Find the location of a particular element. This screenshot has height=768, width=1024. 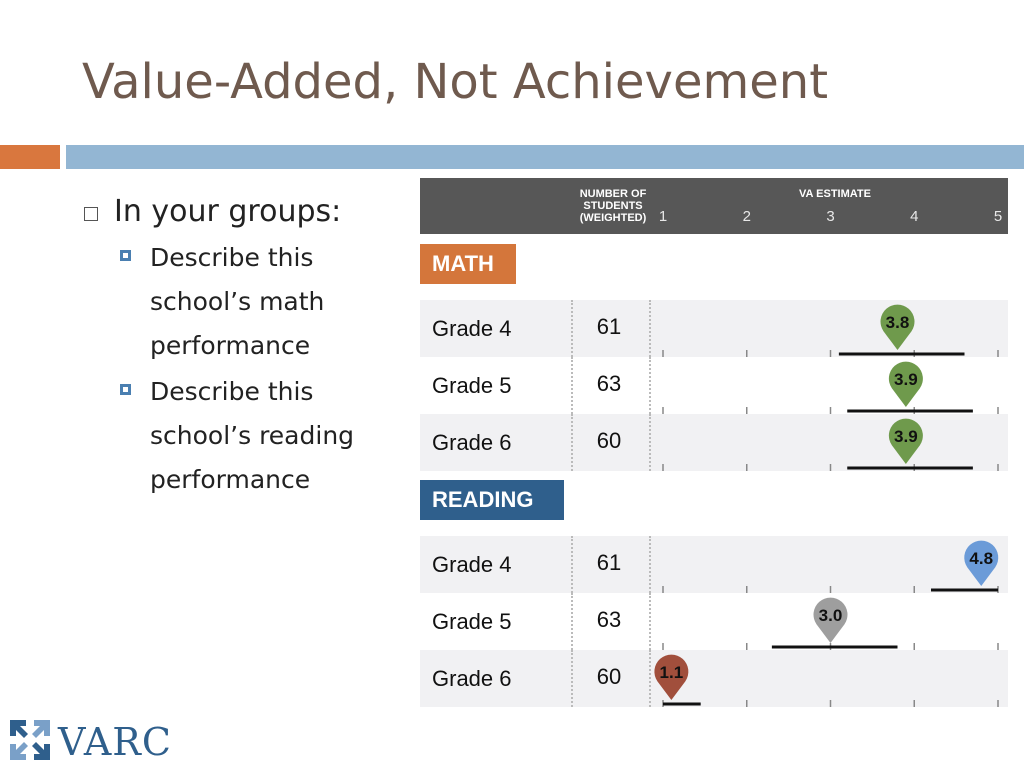

axis-tick-label: 5 is located at coordinates (998, 216).